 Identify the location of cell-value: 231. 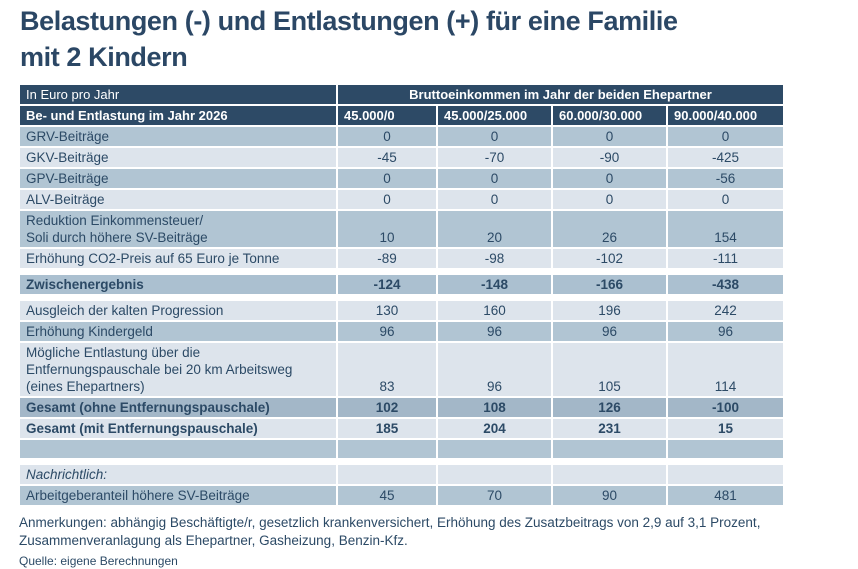
(609, 428).